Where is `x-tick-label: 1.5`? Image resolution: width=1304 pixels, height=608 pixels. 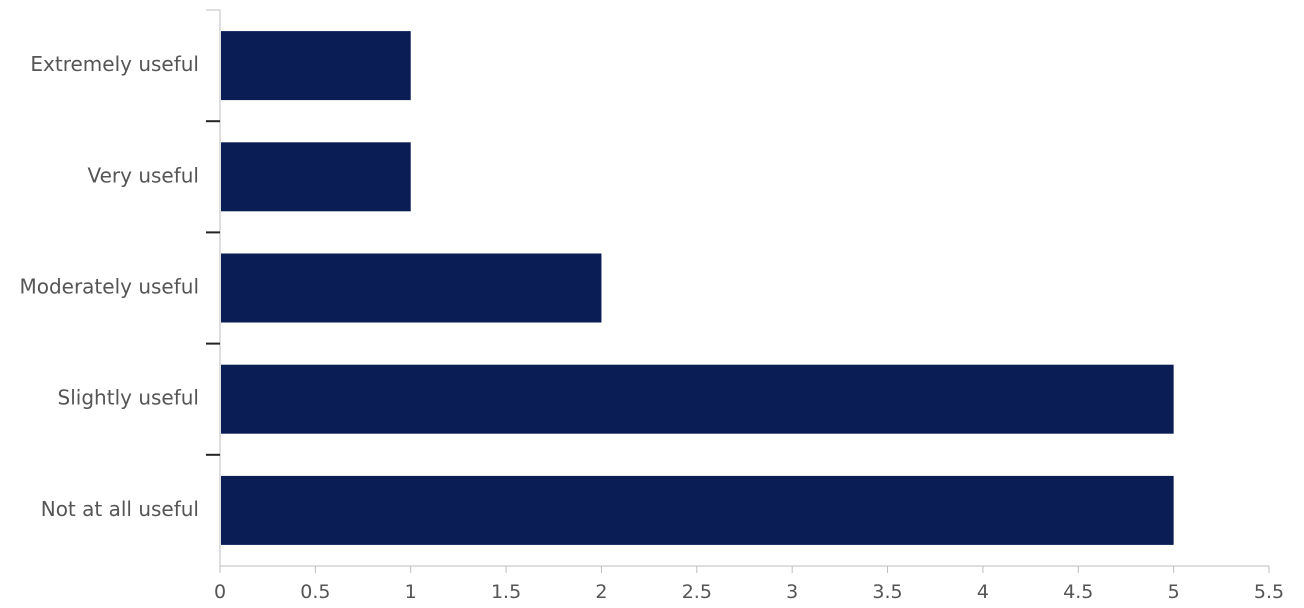
x-tick-label: 1.5 is located at coordinates (506, 592).